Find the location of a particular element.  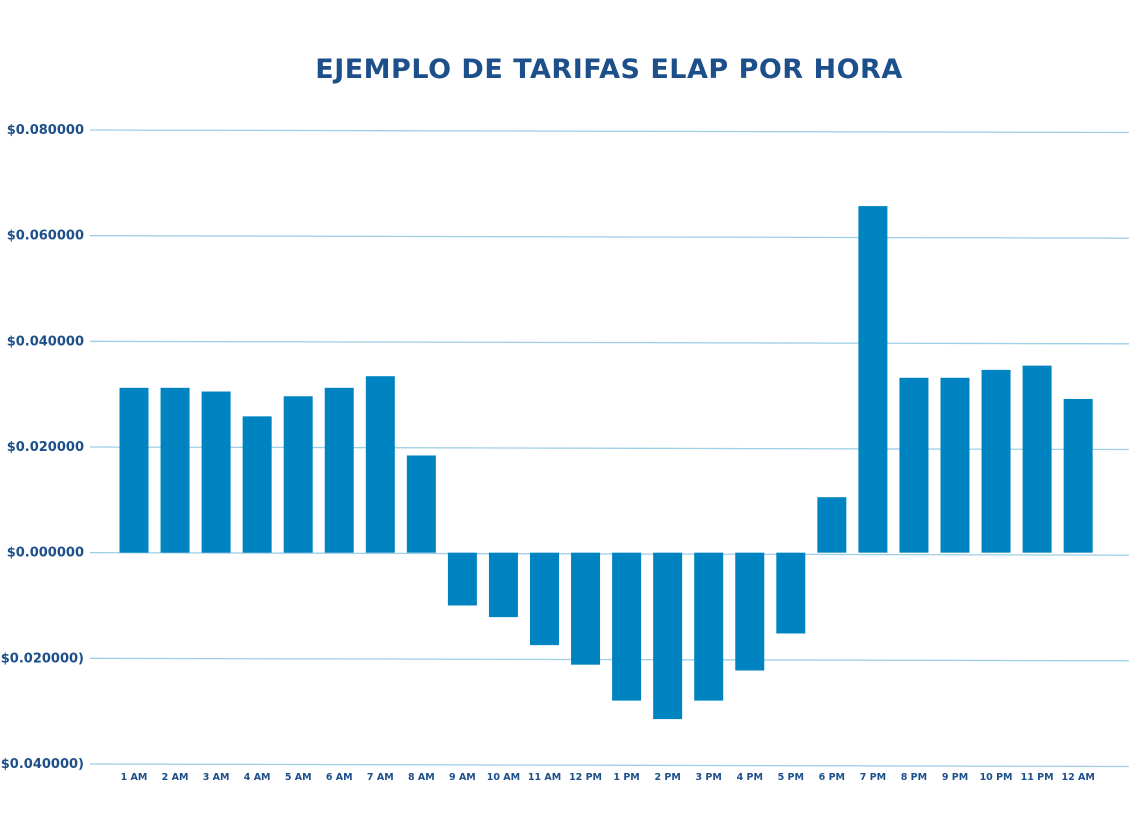

x-tick-label: 1 AM is located at coordinates (134, 777).